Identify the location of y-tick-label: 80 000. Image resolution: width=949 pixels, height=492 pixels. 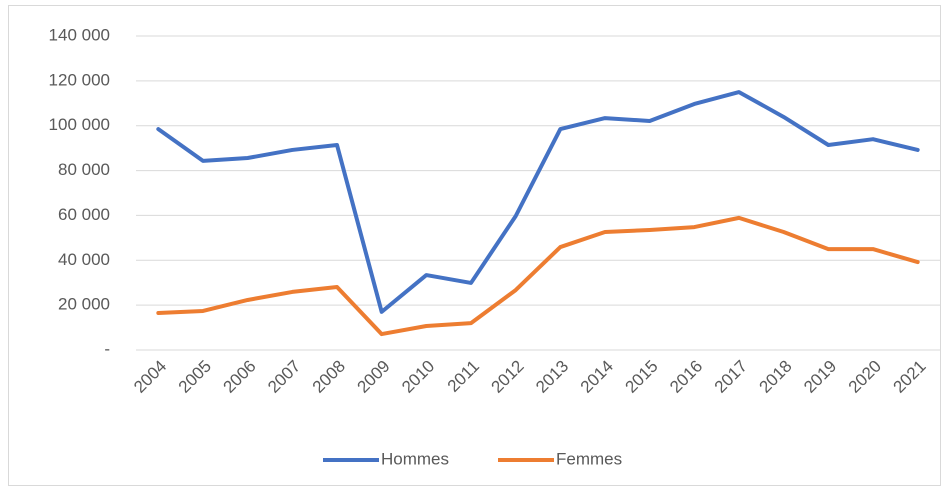
(84, 169).